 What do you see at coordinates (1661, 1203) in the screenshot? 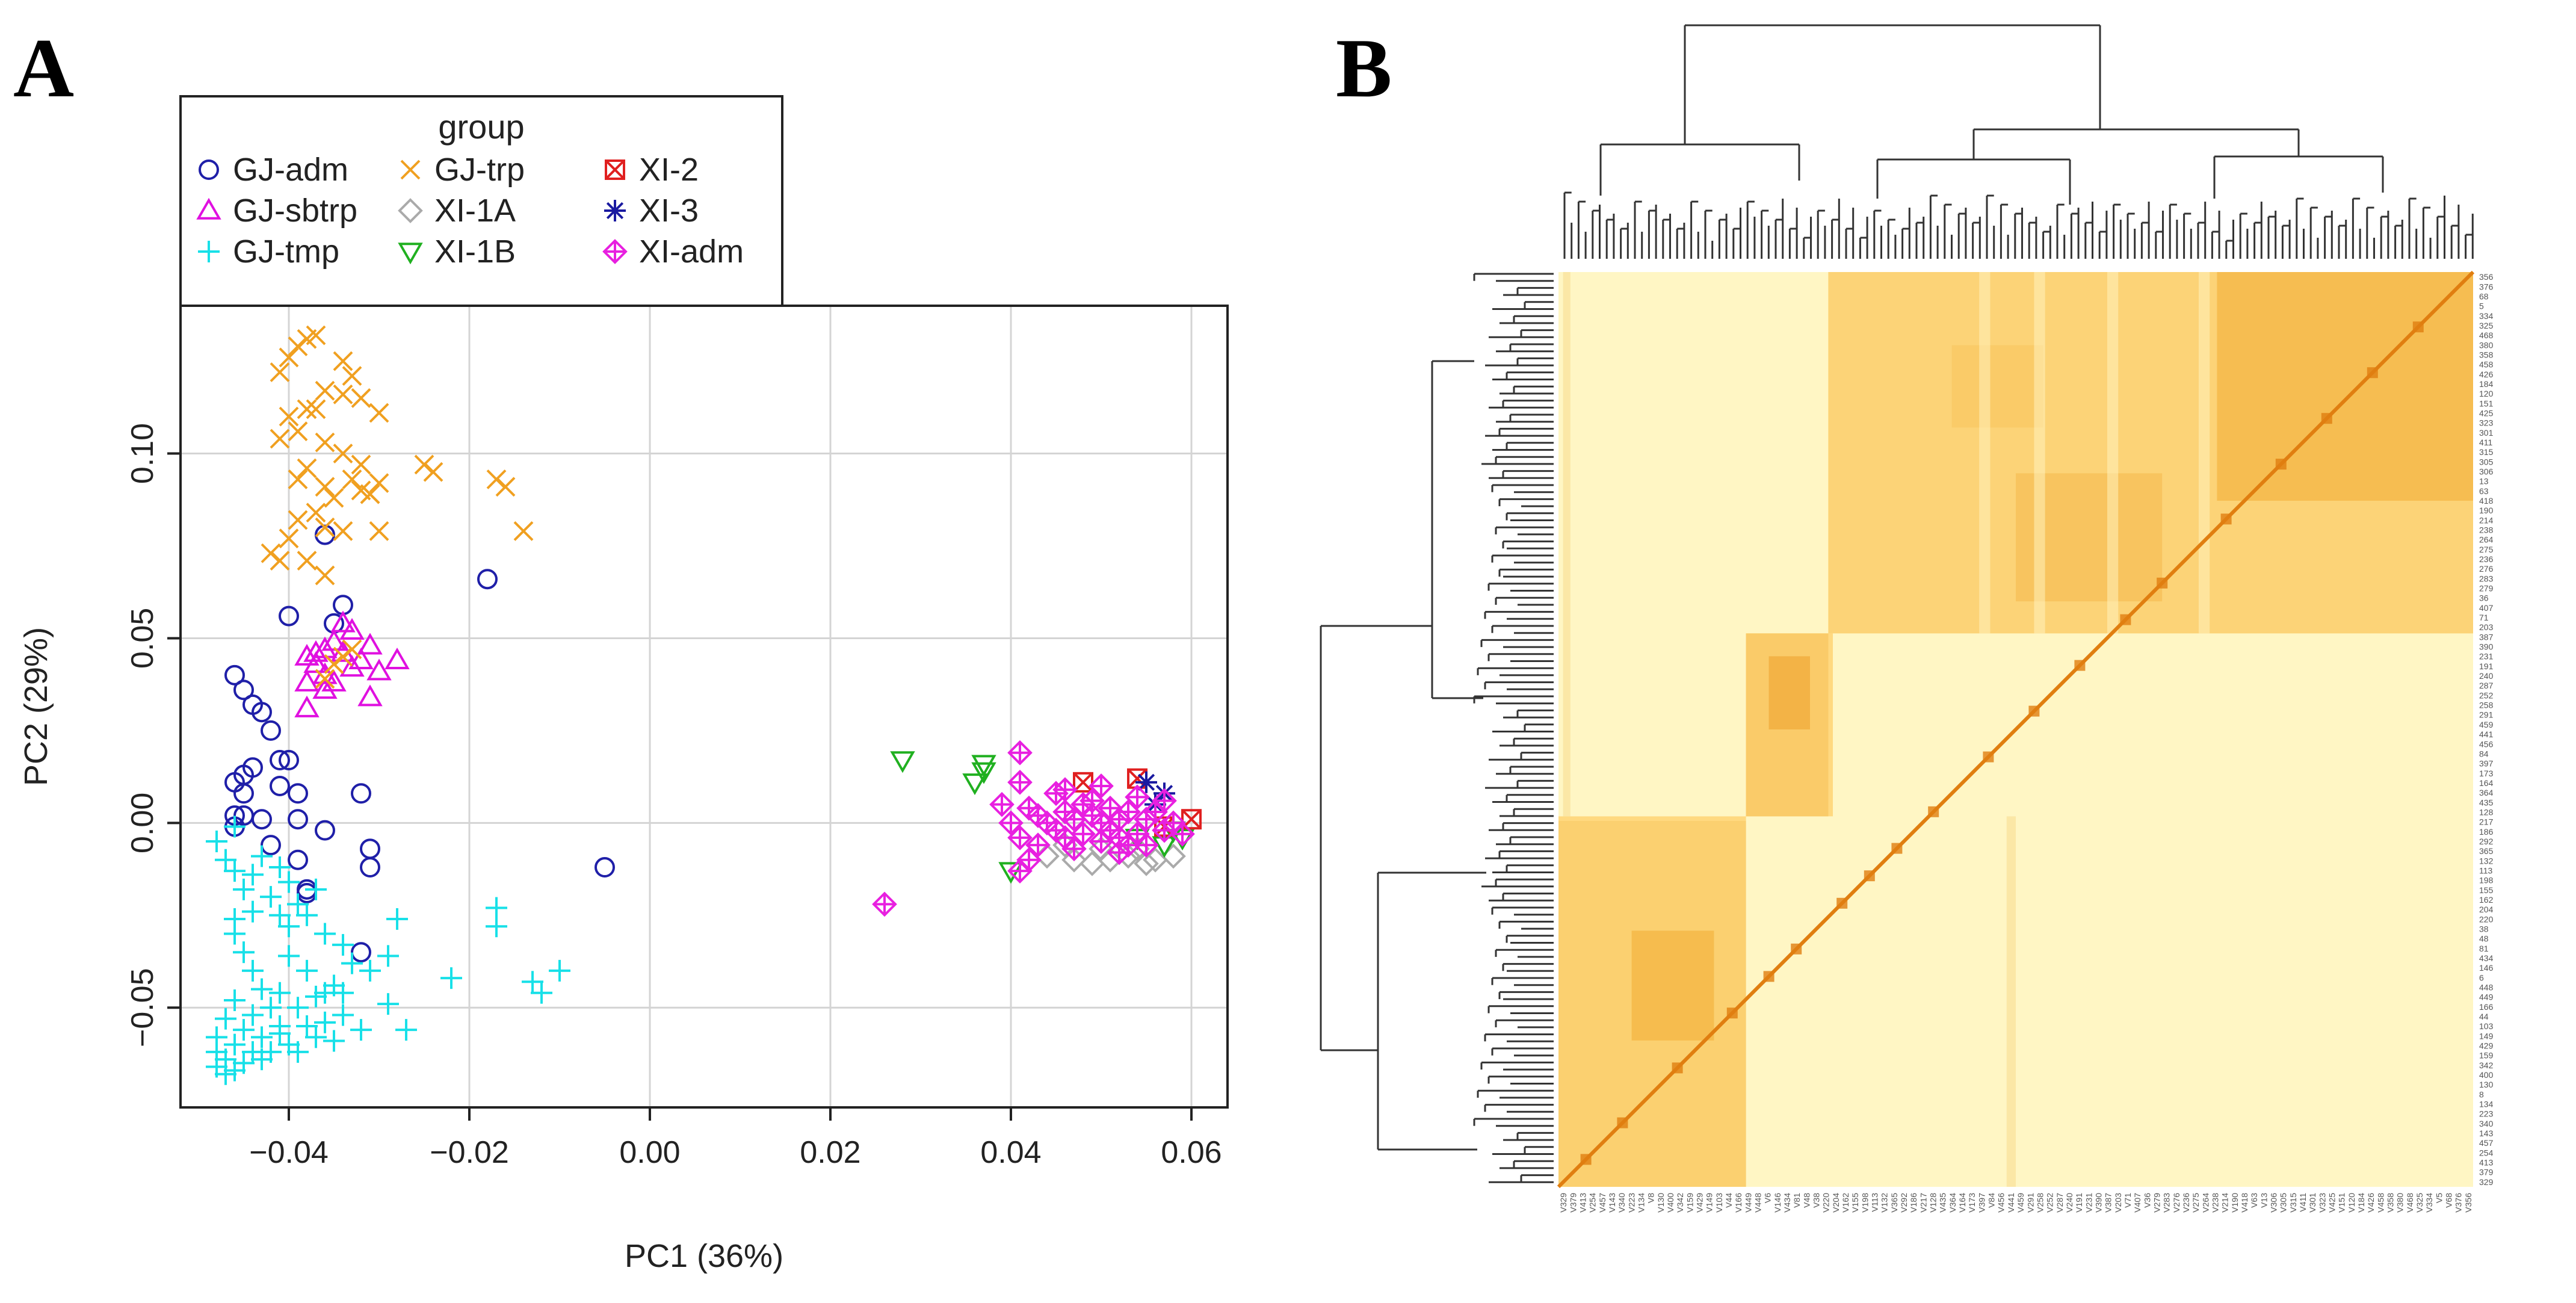
I see `column-label: V130` at bounding box center [1661, 1203].